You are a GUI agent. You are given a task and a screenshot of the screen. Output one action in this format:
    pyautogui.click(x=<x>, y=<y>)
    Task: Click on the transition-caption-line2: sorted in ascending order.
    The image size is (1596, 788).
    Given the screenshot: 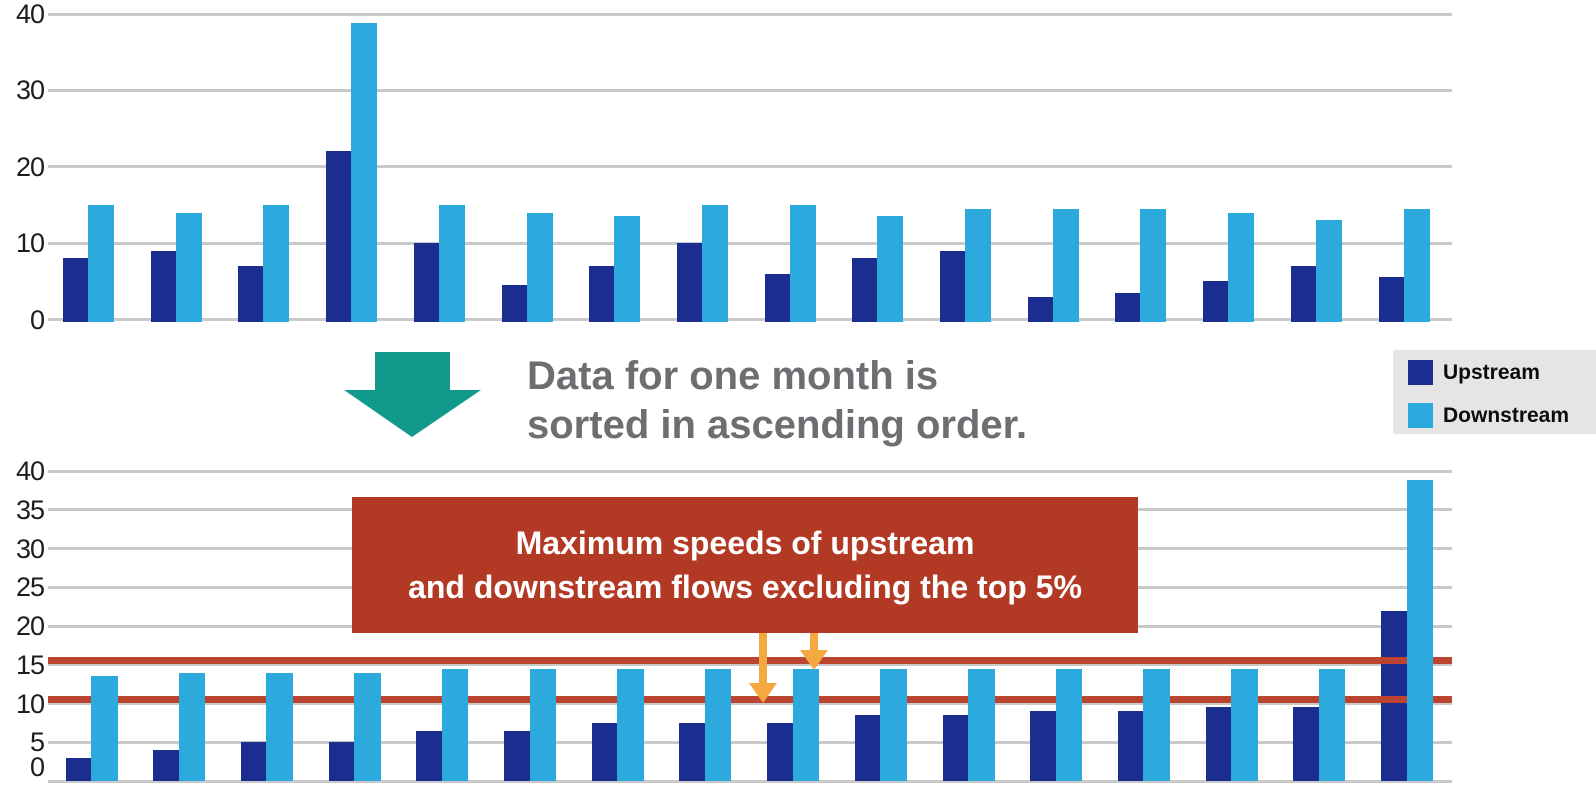 What is the action you would take?
    pyautogui.click(x=777, y=425)
    